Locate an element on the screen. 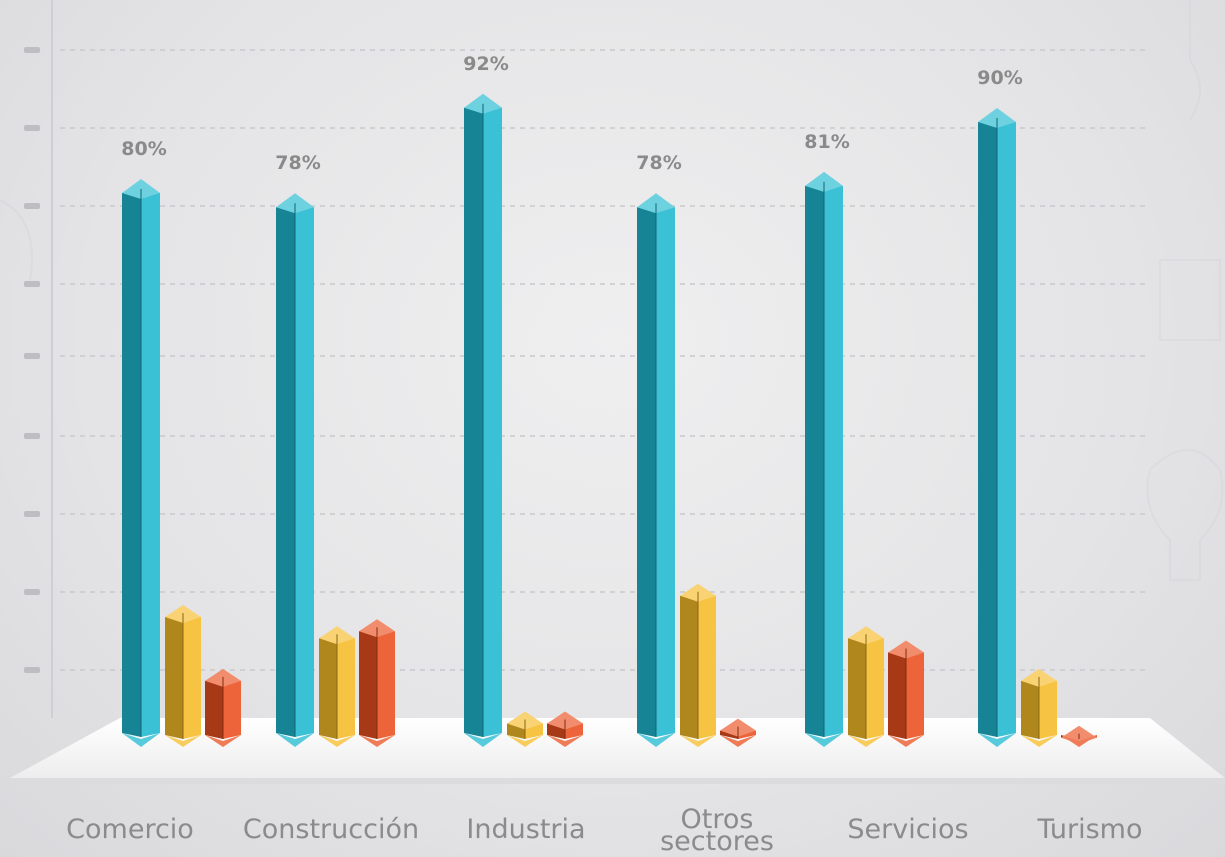 The image size is (1225, 857). category-label: Comercio is located at coordinates (130, 829).